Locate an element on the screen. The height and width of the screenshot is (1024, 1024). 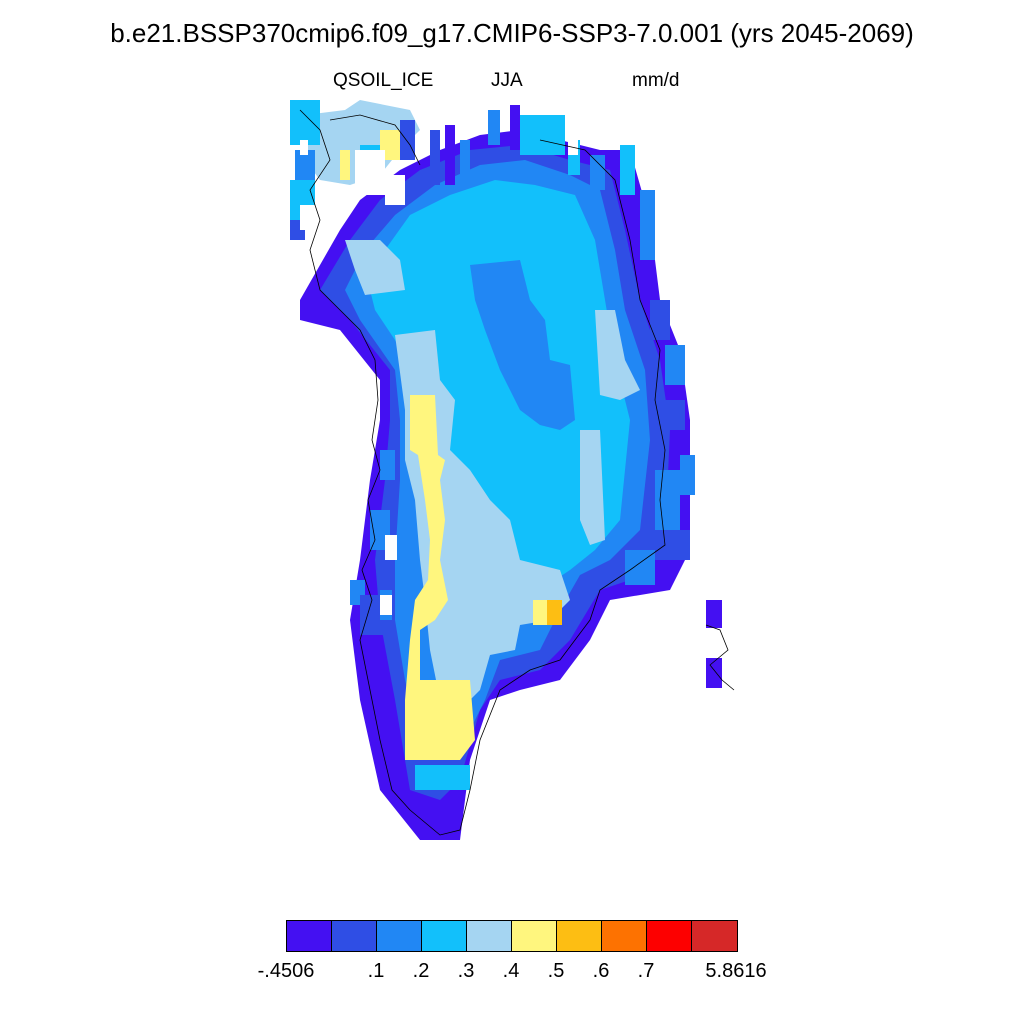
colorbar-tick-label: .3 is located at coordinates (466, 971).